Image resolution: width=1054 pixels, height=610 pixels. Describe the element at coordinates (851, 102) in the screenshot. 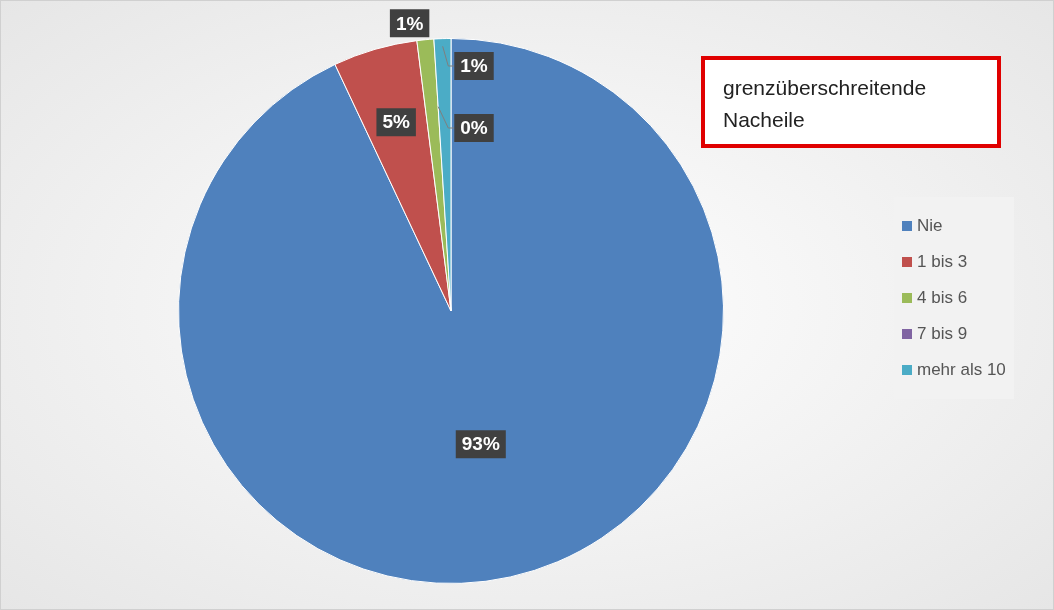

I see `text: grenzüberschreitende Nacheile` at that location.